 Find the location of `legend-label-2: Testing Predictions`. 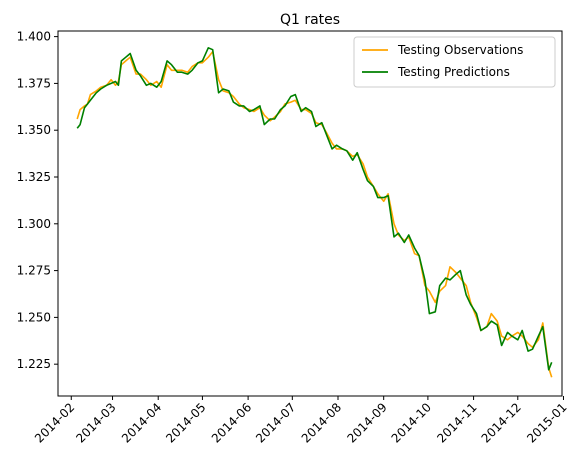

legend-label-2: Testing Predictions is located at coordinates (453, 72).